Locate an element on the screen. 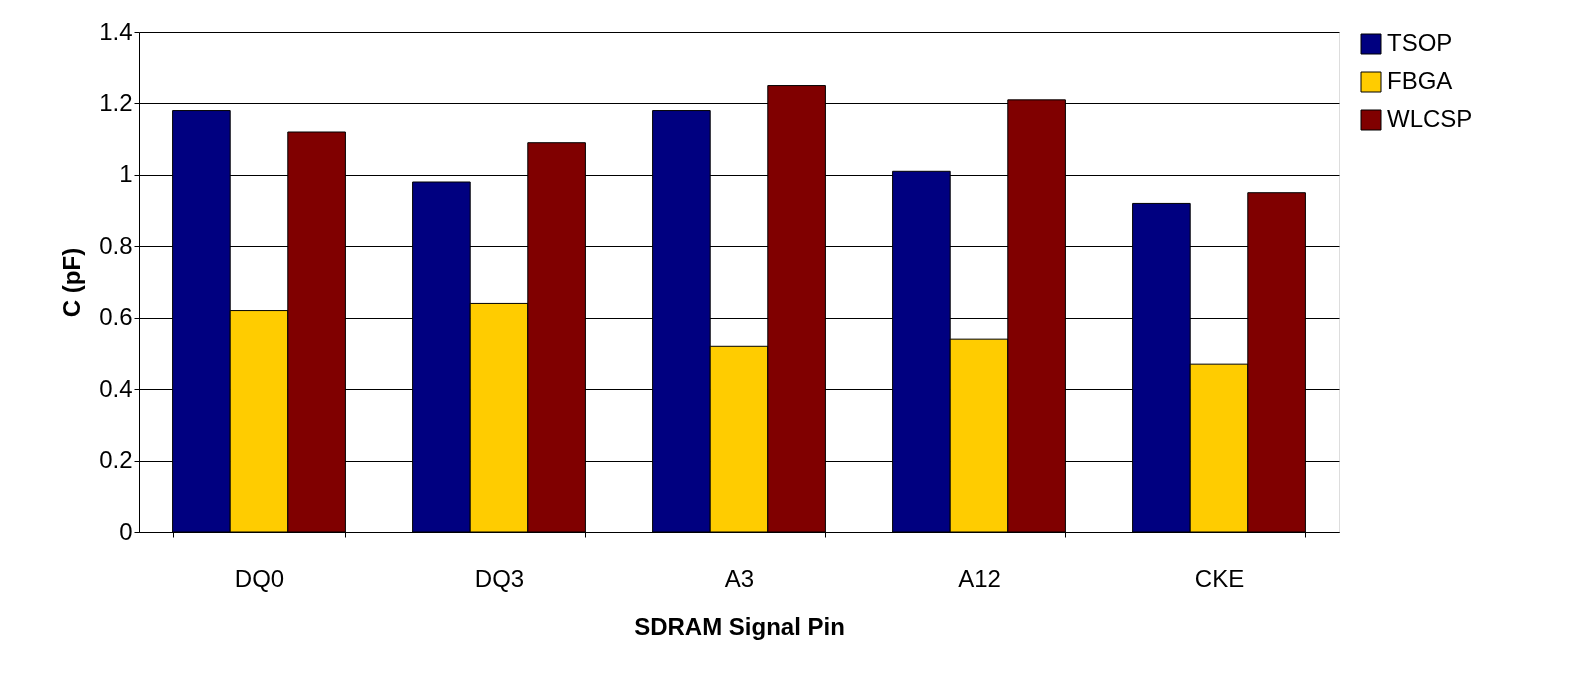 Image resolution: width=1587 pixels, height=684 pixels. y-tick-label: 1.2 is located at coordinates (116, 102).